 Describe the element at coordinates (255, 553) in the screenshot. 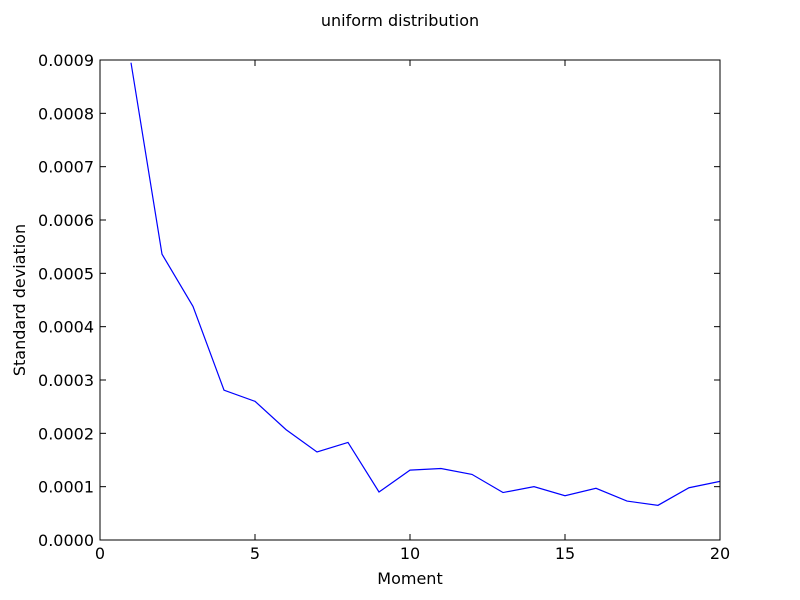

I see `x-tick-label: 5` at that location.